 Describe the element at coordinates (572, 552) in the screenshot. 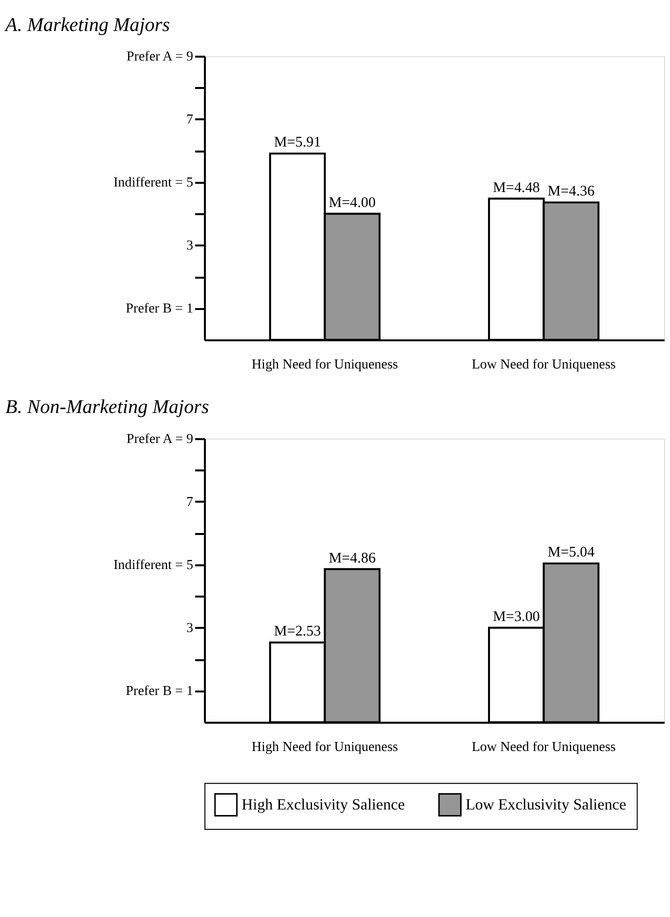

I see `data-label: M=5.04` at that location.